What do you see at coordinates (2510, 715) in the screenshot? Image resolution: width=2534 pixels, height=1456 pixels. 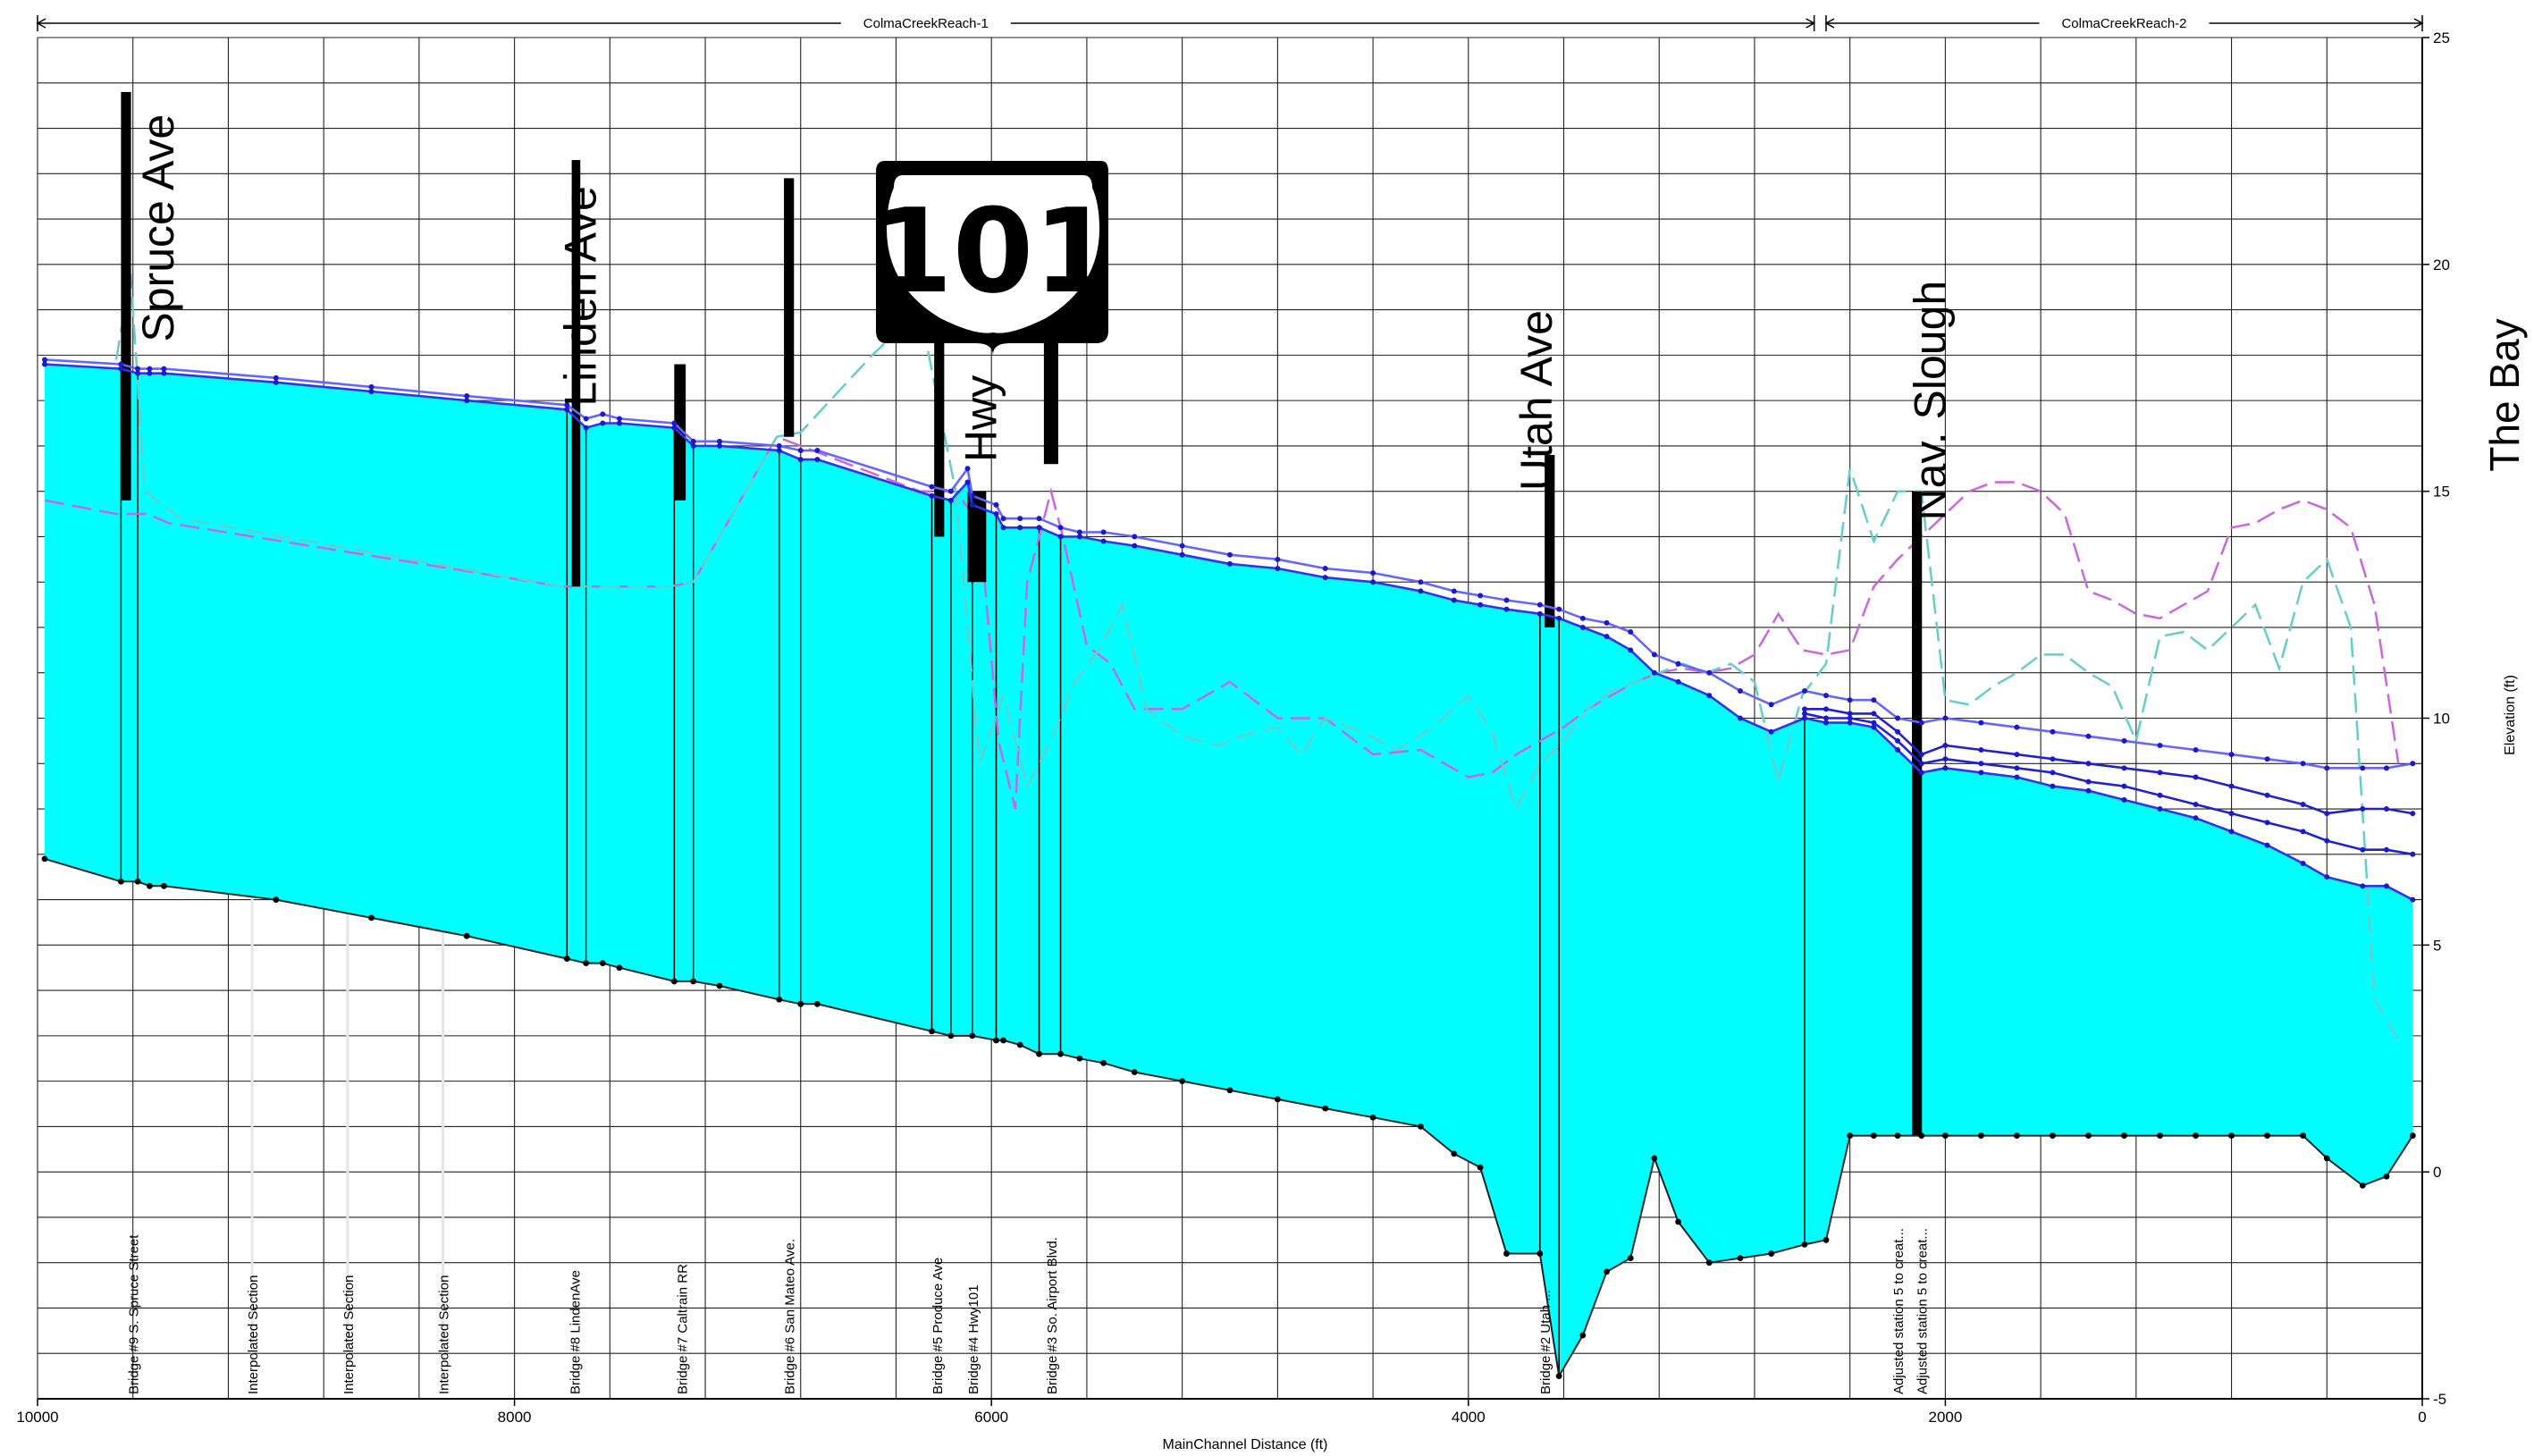 I see `y-axis-title: Elevation (ft)` at bounding box center [2510, 715].